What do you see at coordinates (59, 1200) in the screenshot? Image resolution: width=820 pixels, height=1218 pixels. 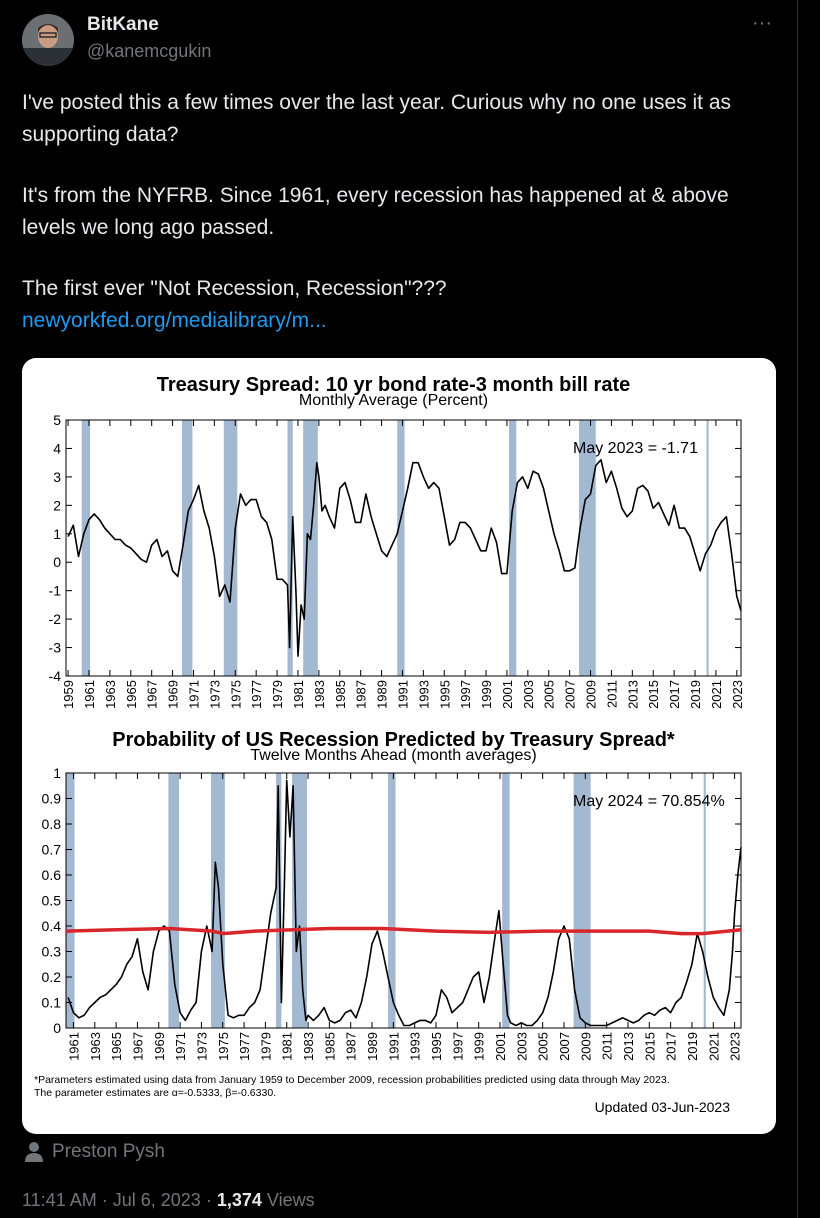 I see `time: 11:41 AM` at bounding box center [59, 1200].